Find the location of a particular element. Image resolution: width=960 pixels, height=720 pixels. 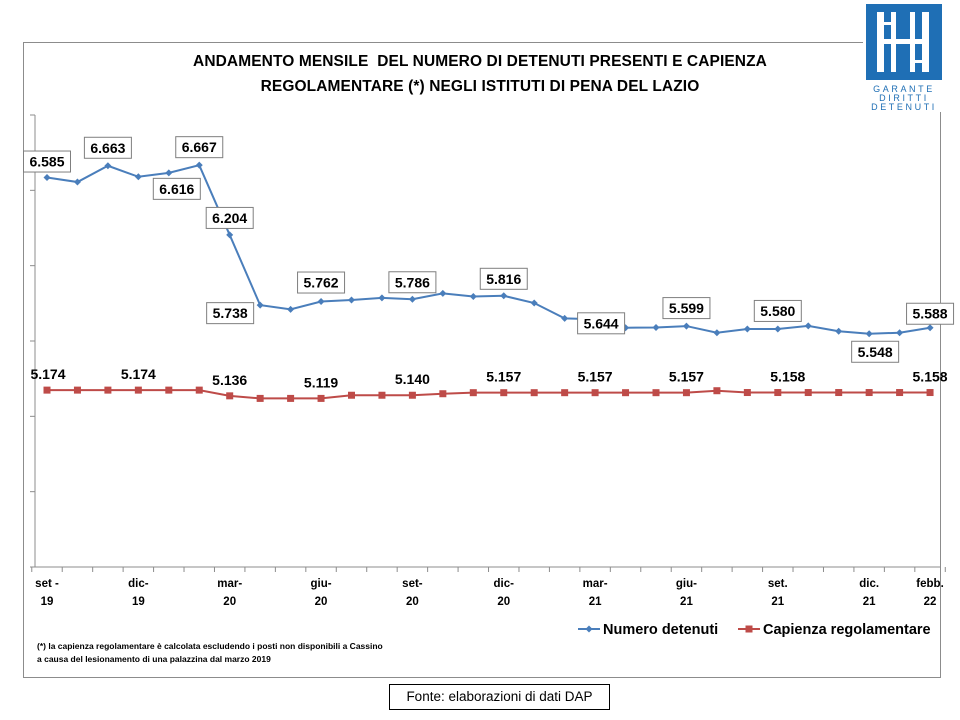

value-label: 6.204 is located at coordinates (229, 218).